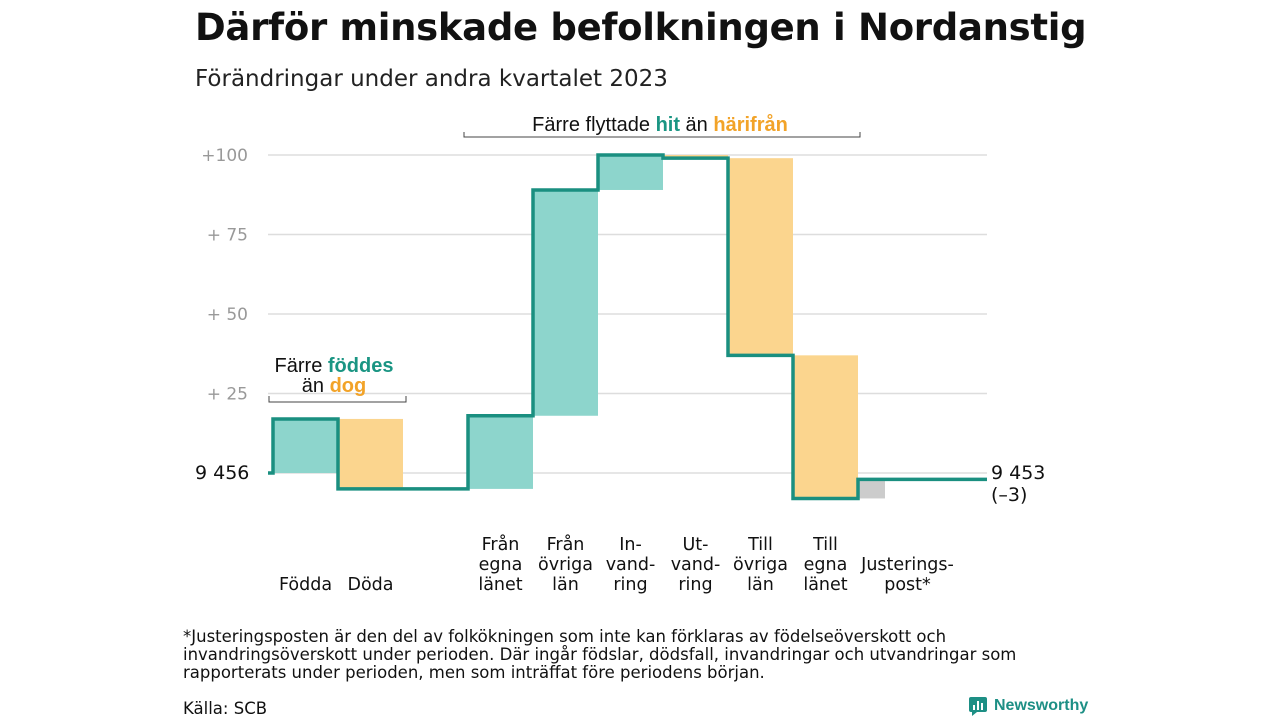 The image size is (1280, 720). I want to click on start-value-label: 9 456, so click(222, 473).